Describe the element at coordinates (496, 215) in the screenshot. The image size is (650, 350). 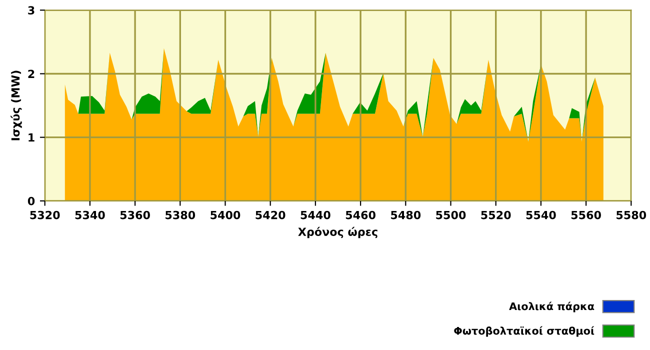
I see `x-tick-label: 5520` at that location.